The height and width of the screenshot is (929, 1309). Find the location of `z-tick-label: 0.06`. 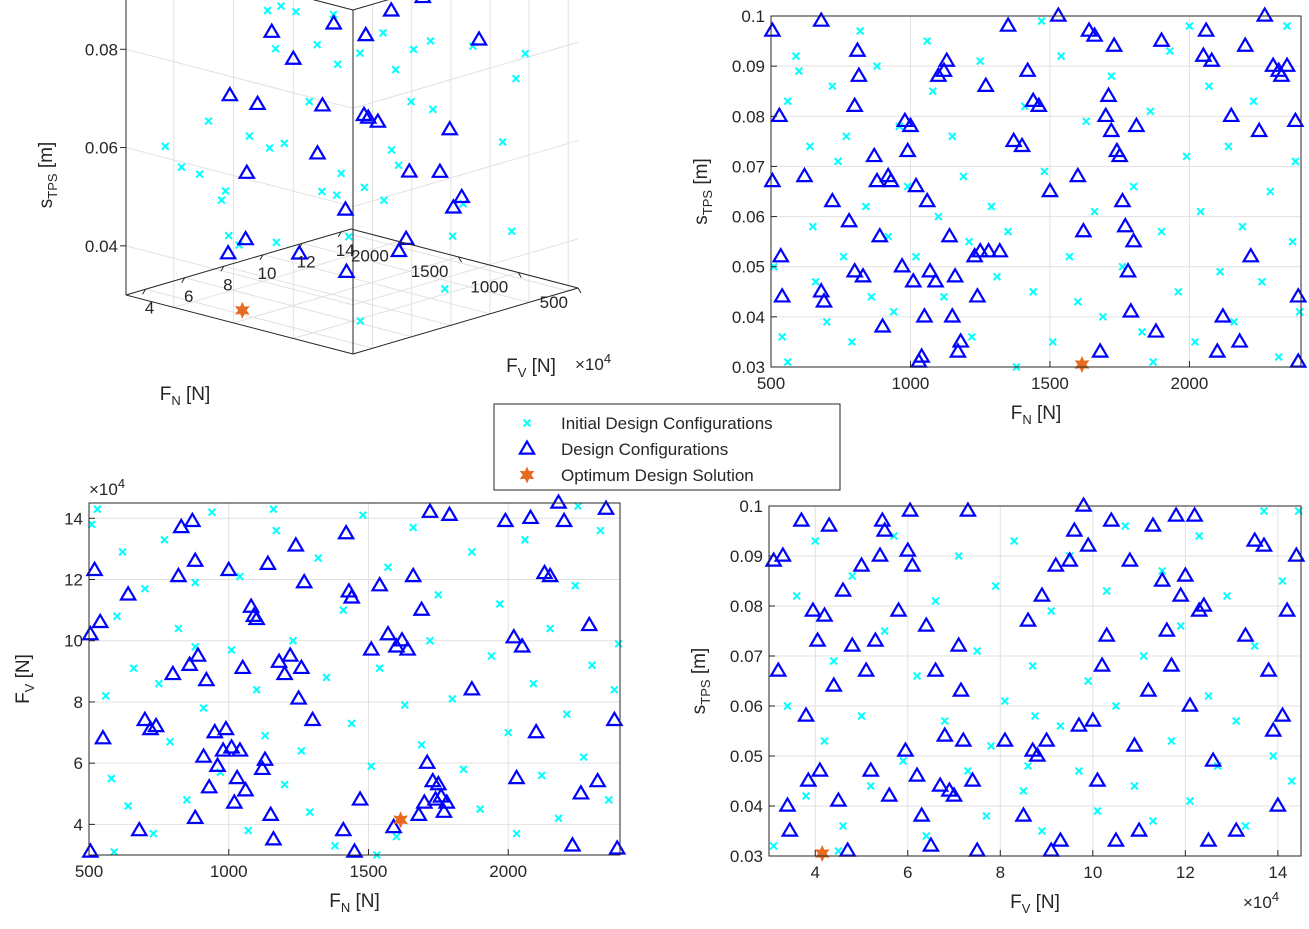

z-tick-label: 0.06 is located at coordinates (101, 148).